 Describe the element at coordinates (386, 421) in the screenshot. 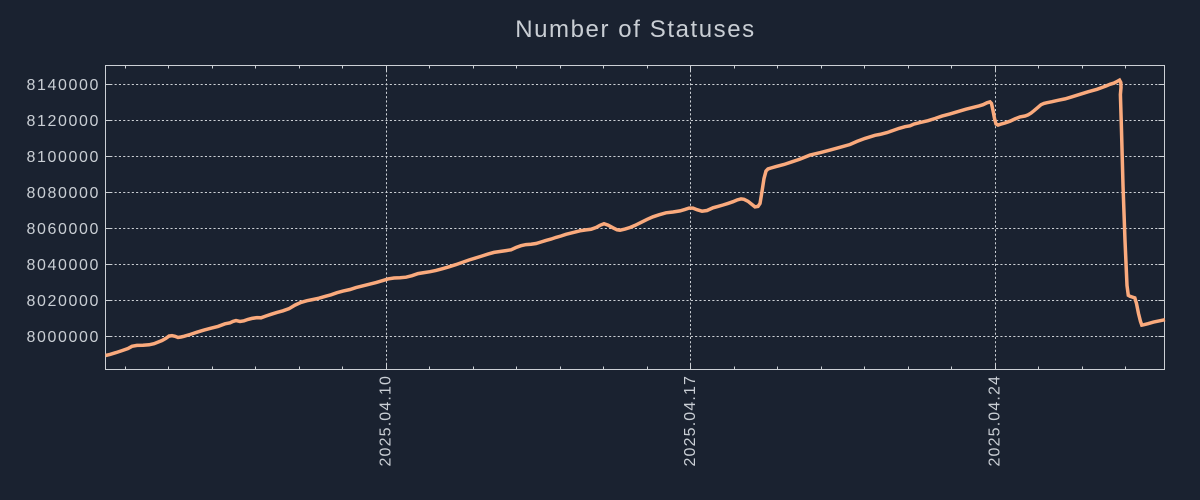

I see `svg-text: 2025.04.10` at that location.